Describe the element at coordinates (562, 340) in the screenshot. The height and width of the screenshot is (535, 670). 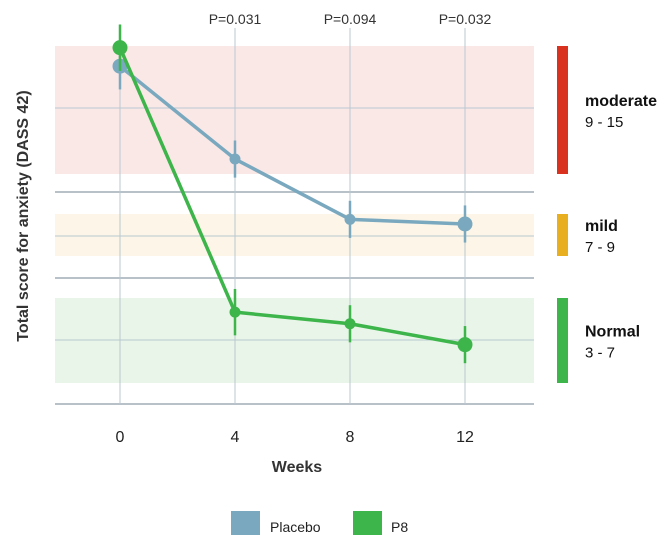
I see `severity-bar-normal` at that location.